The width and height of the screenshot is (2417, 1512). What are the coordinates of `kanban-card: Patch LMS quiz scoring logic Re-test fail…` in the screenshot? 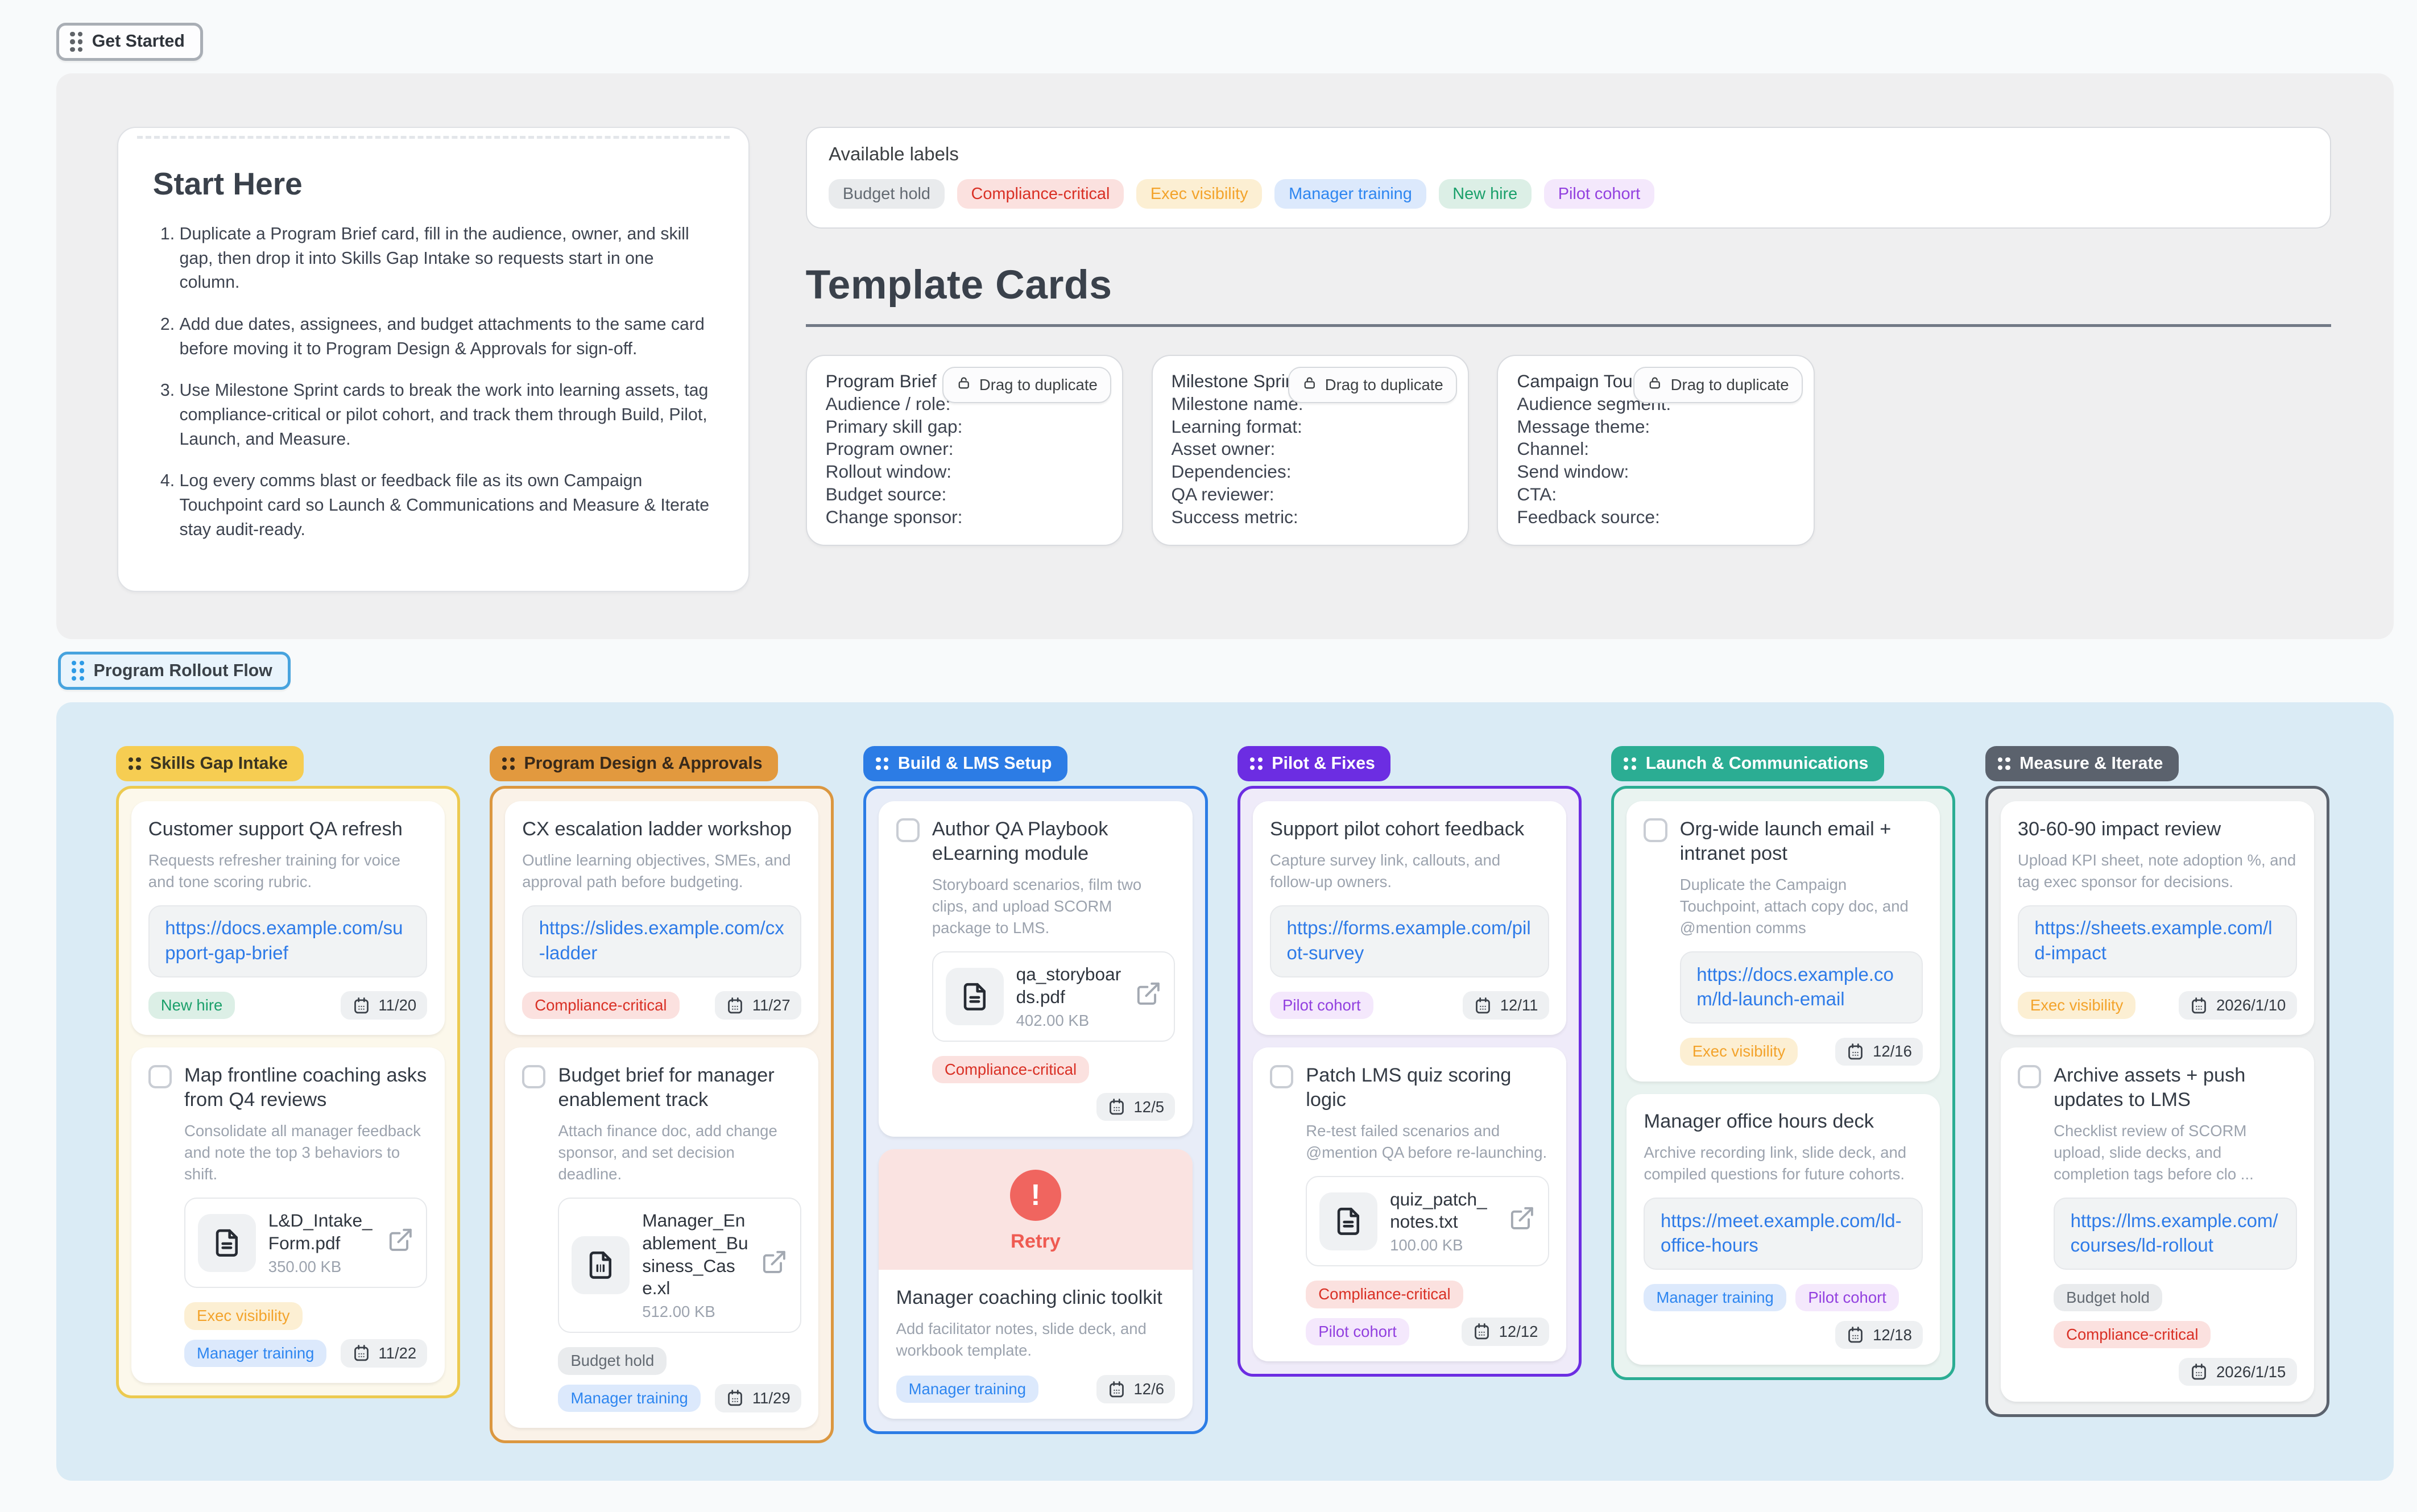 It's located at (1409, 1204).